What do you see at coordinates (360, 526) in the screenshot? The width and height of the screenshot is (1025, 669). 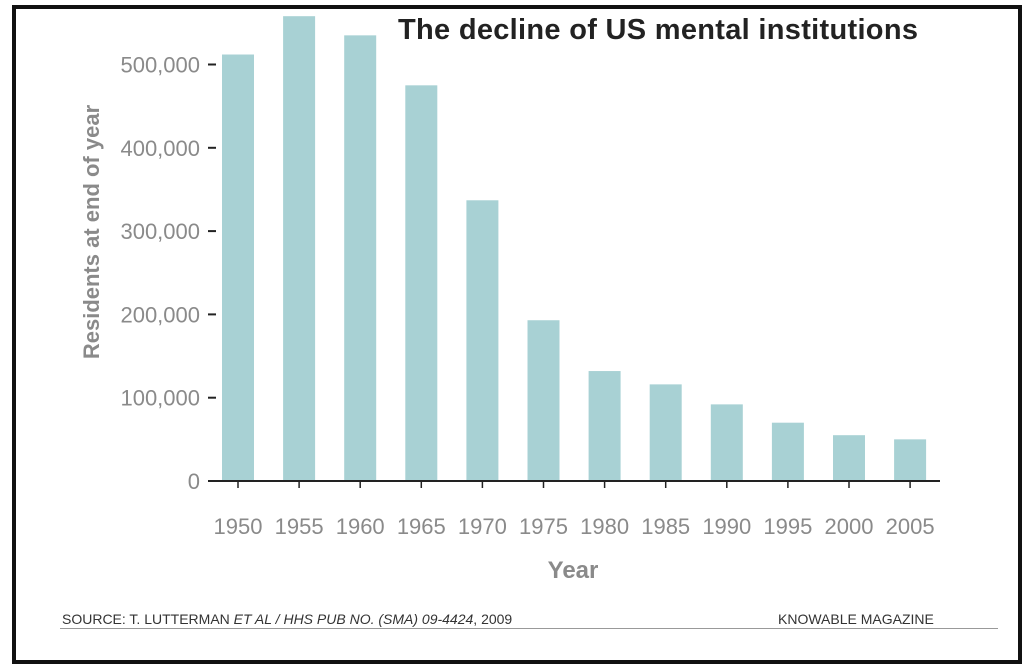 I see `x-tick-label: 1960` at bounding box center [360, 526].